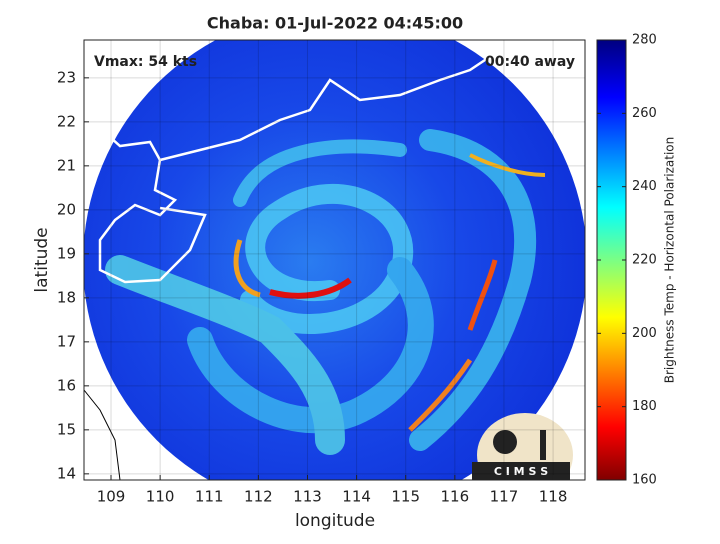  What do you see at coordinates (644, 186) in the screenshot?
I see `colorbar-tick-label: 240` at bounding box center [644, 186].